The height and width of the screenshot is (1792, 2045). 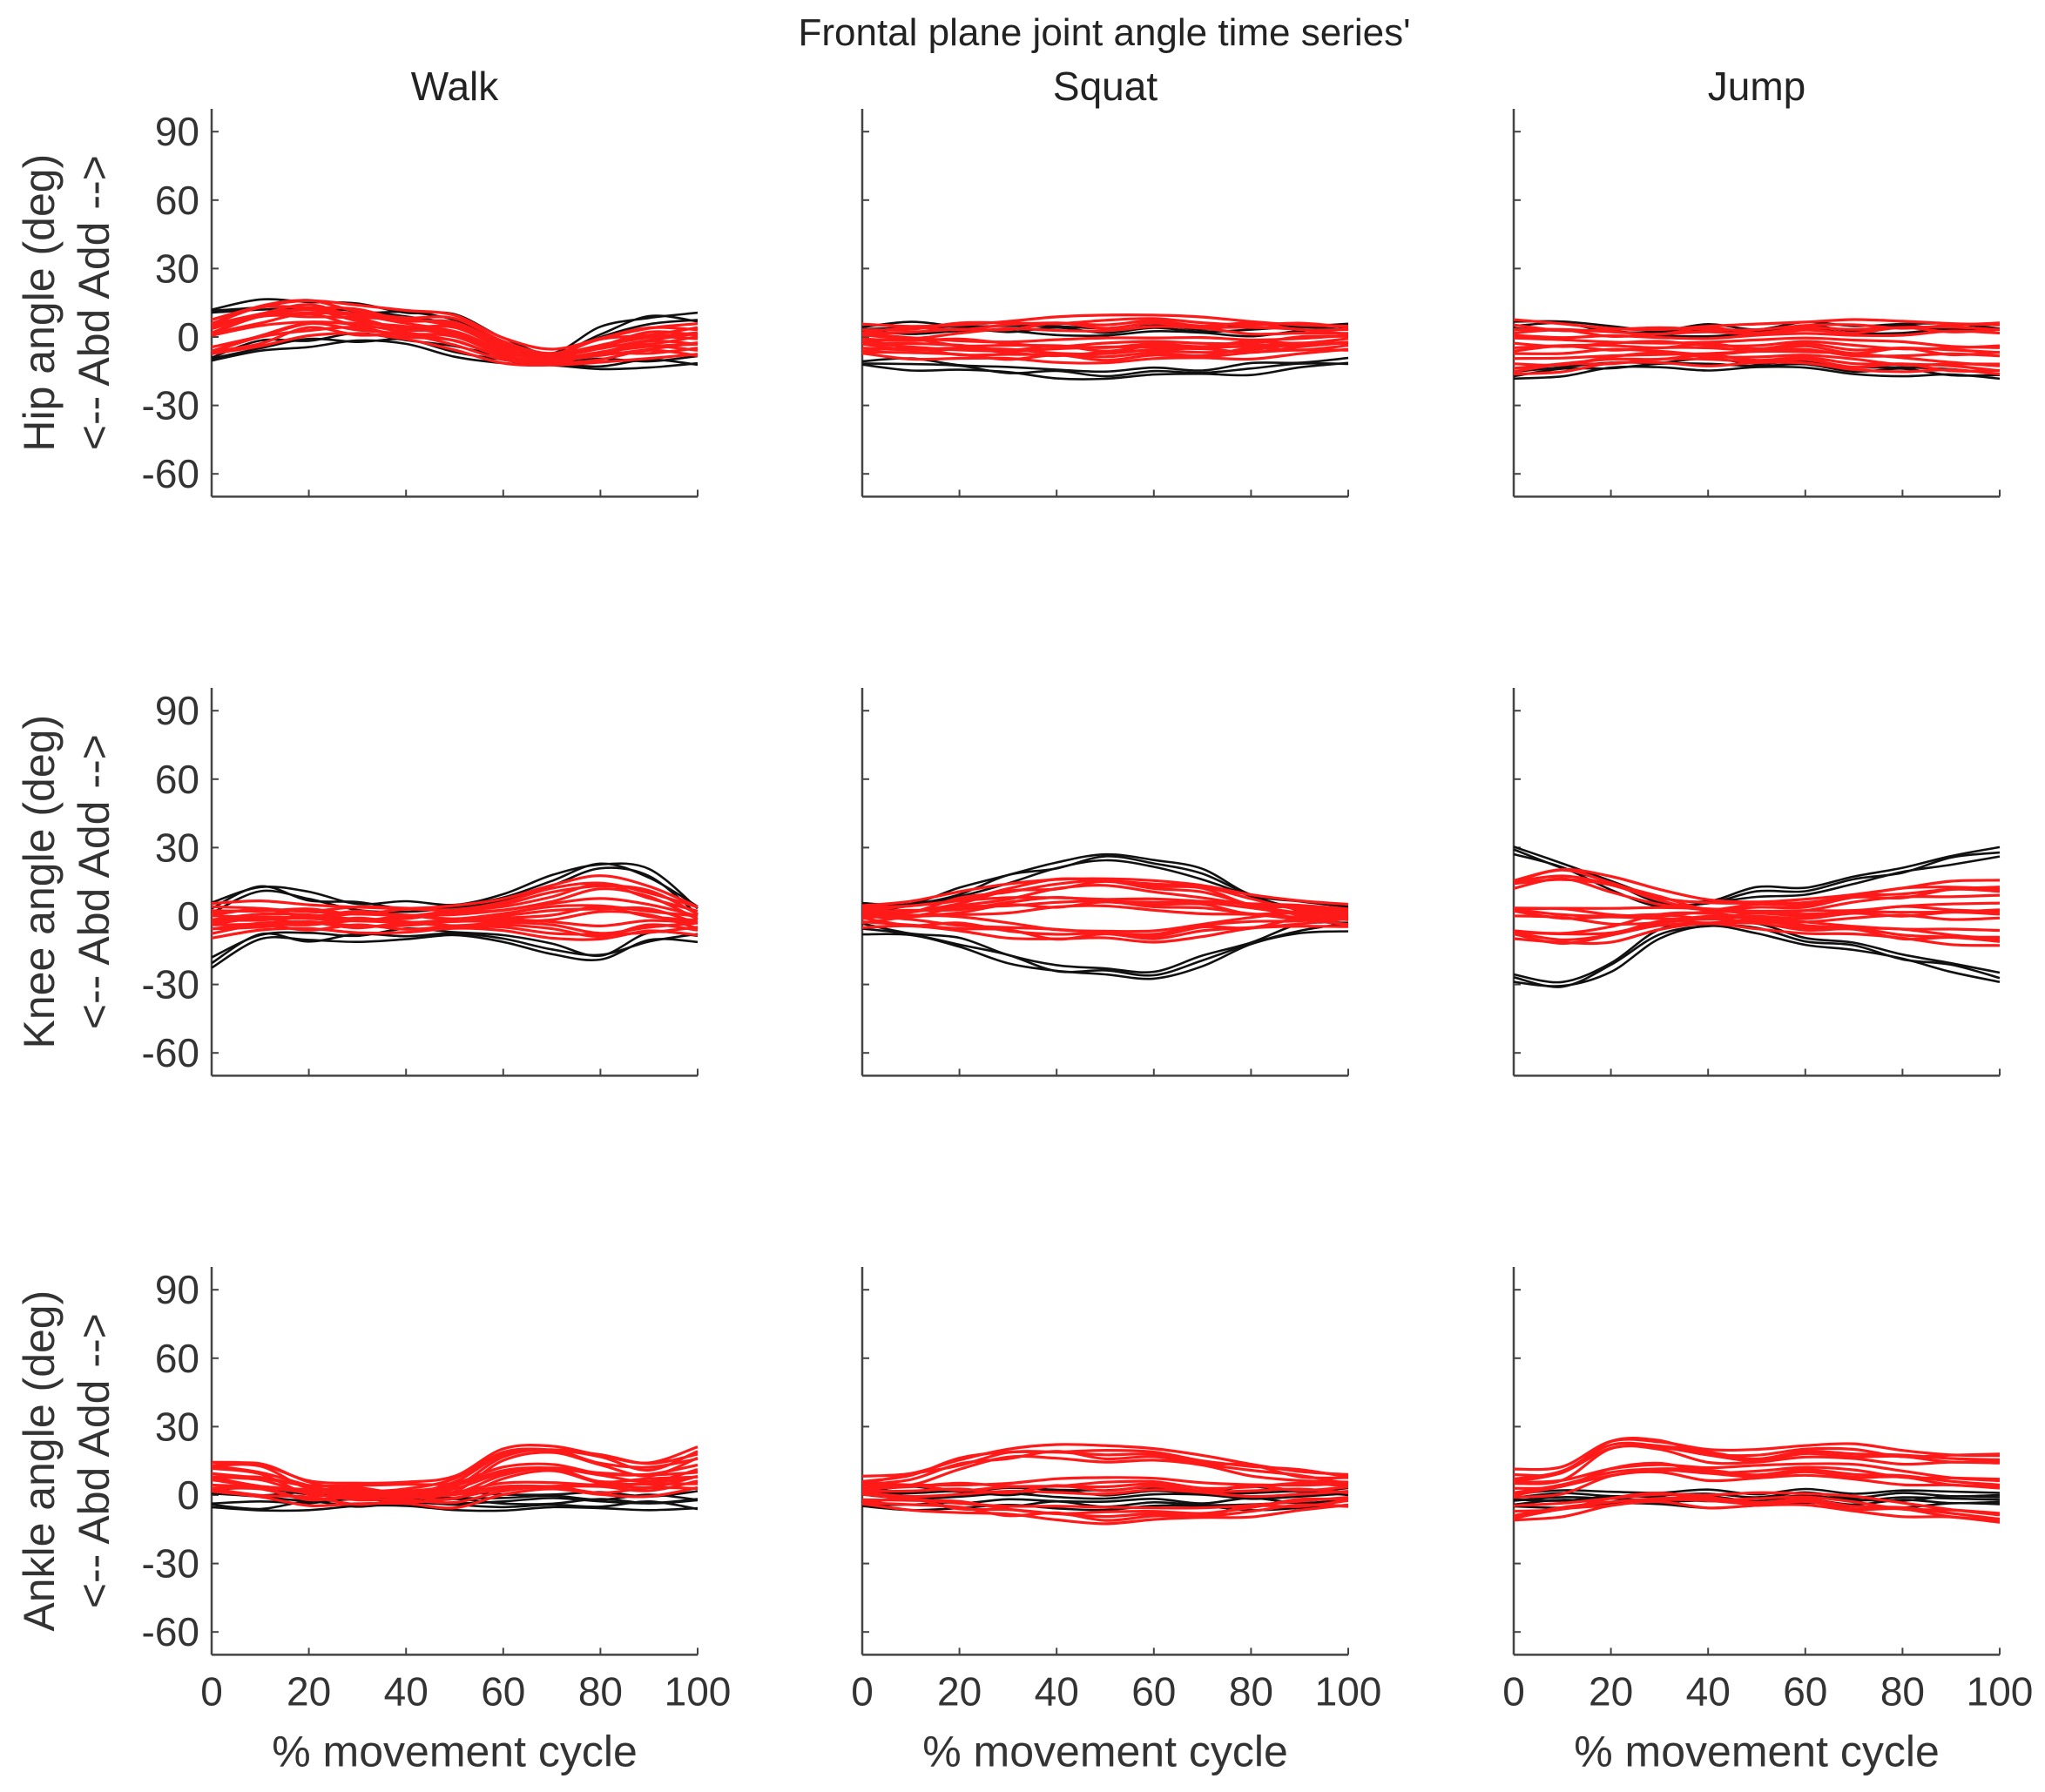 I want to click on panel-hip-squat, so click(x=1105, y=303).